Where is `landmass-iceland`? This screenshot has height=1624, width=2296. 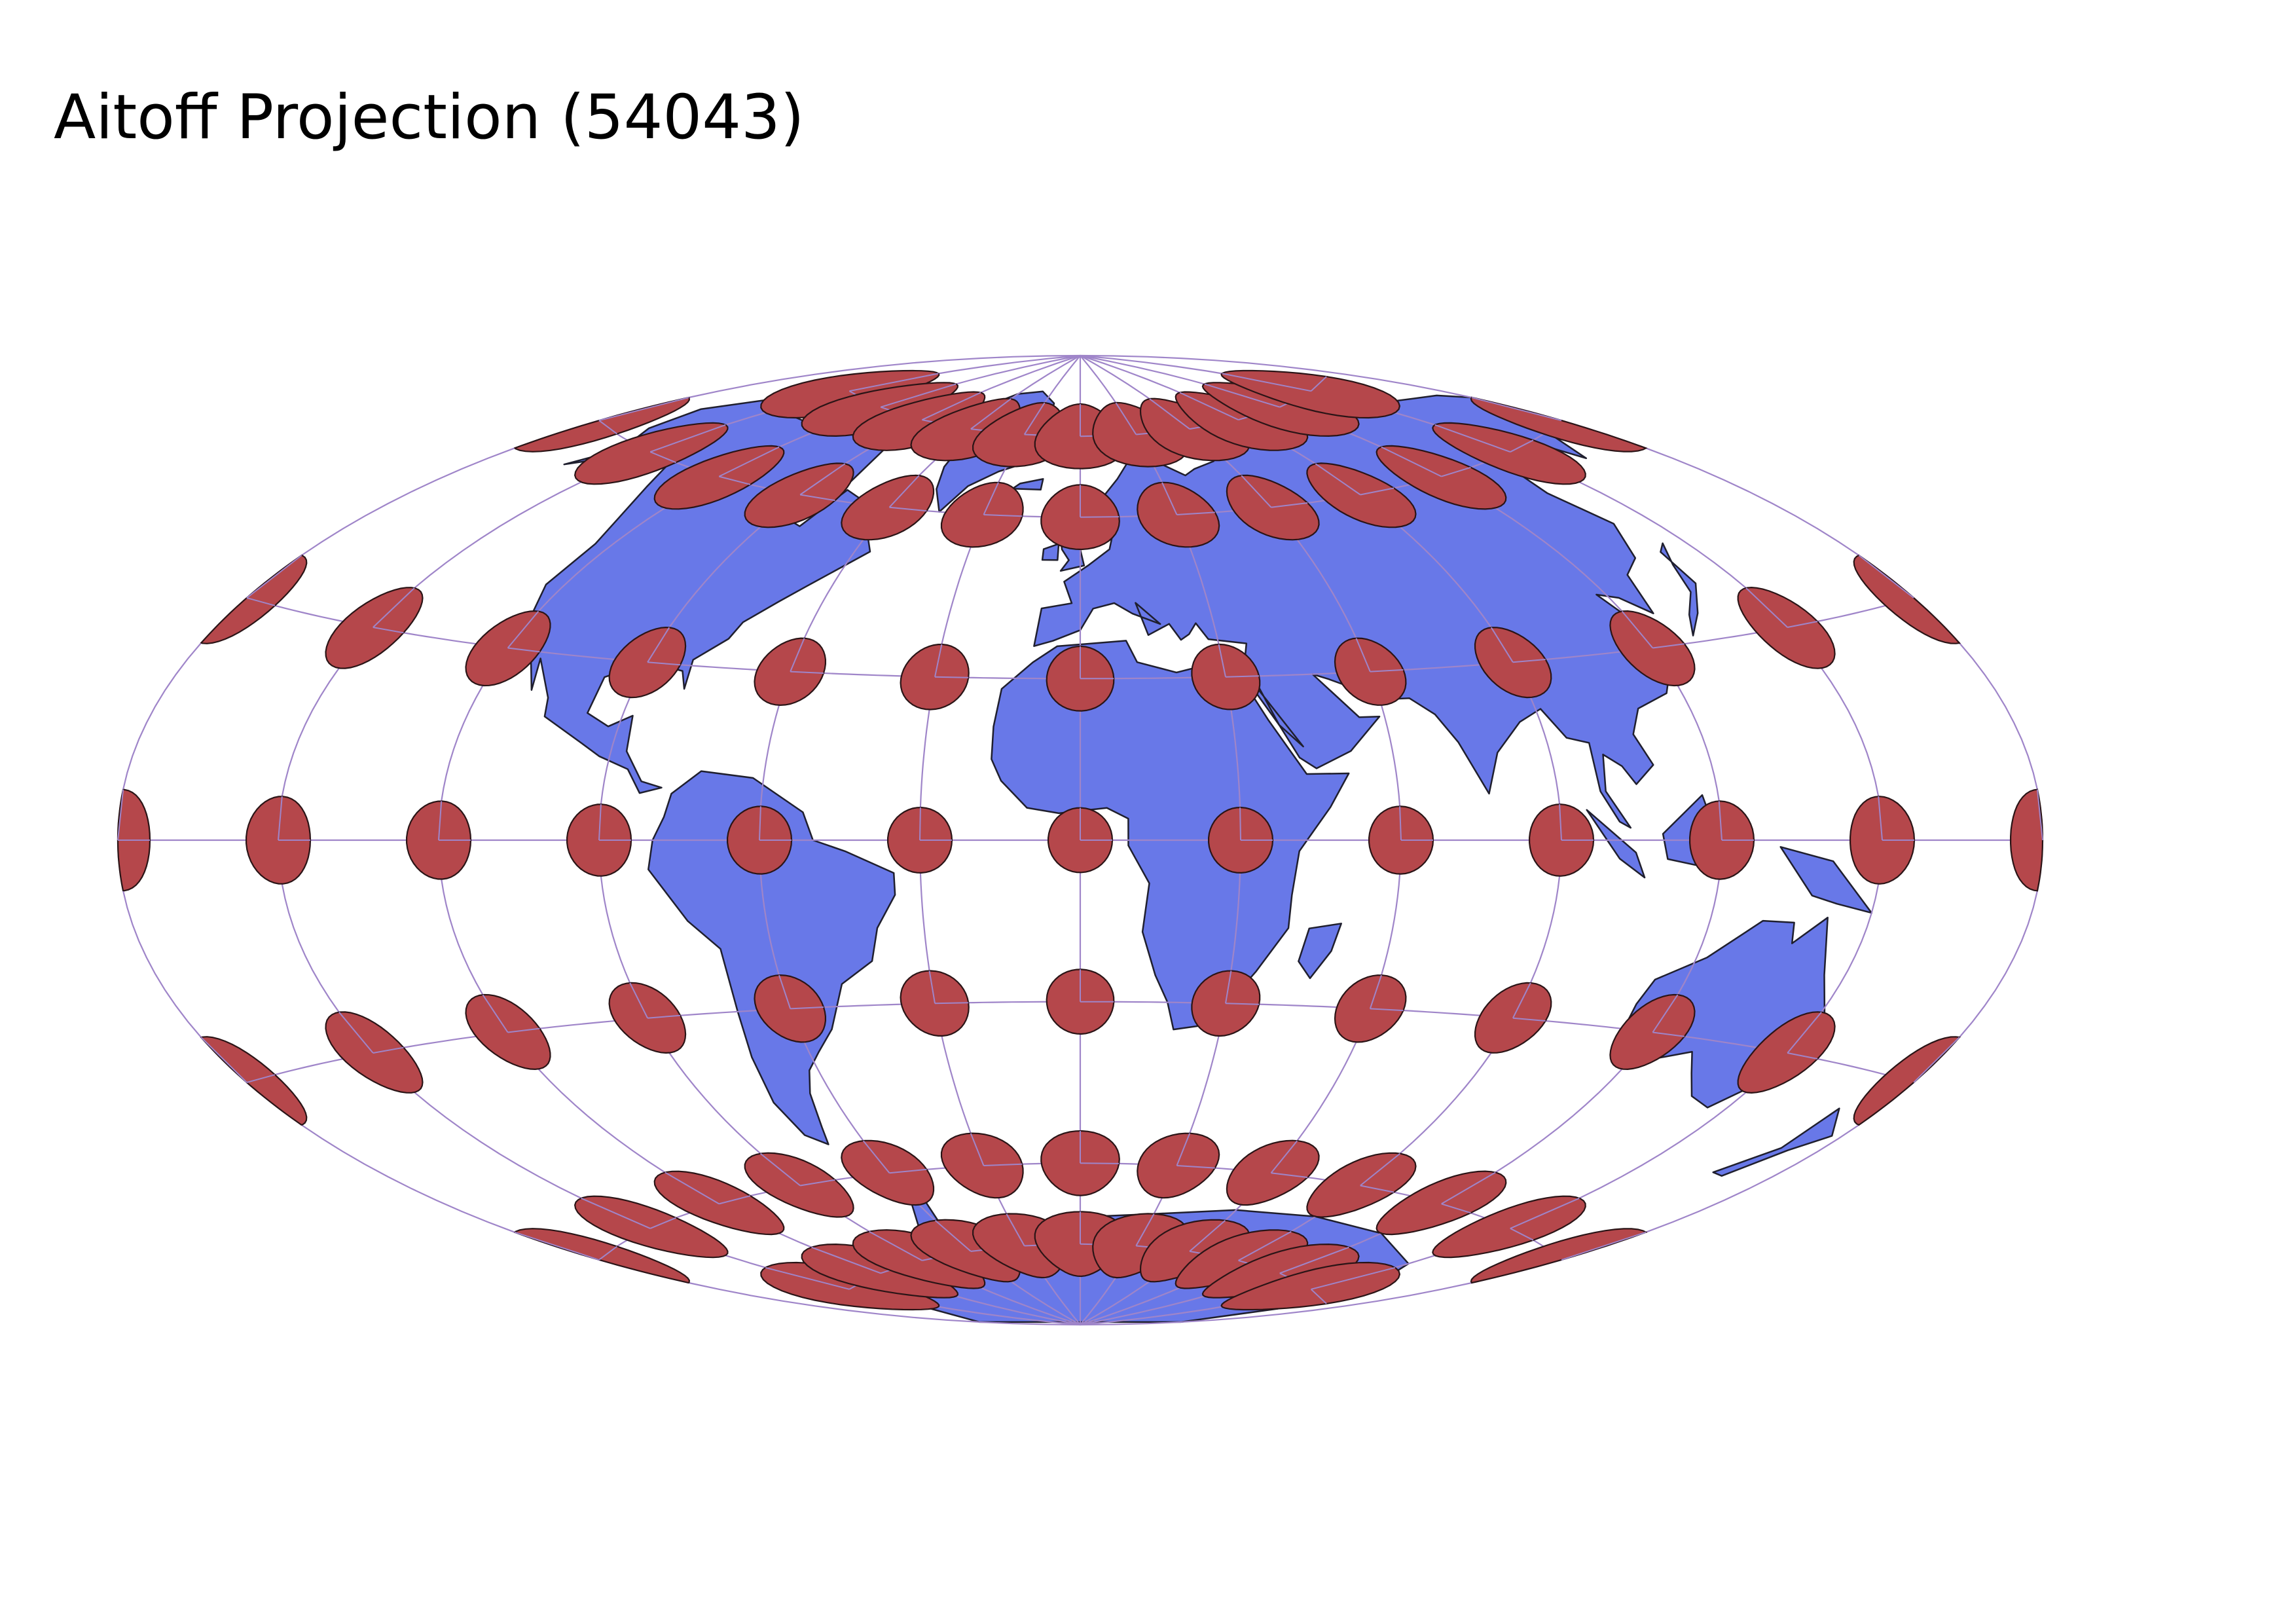 landmass-iceland is located at coordinates (1027, 484).